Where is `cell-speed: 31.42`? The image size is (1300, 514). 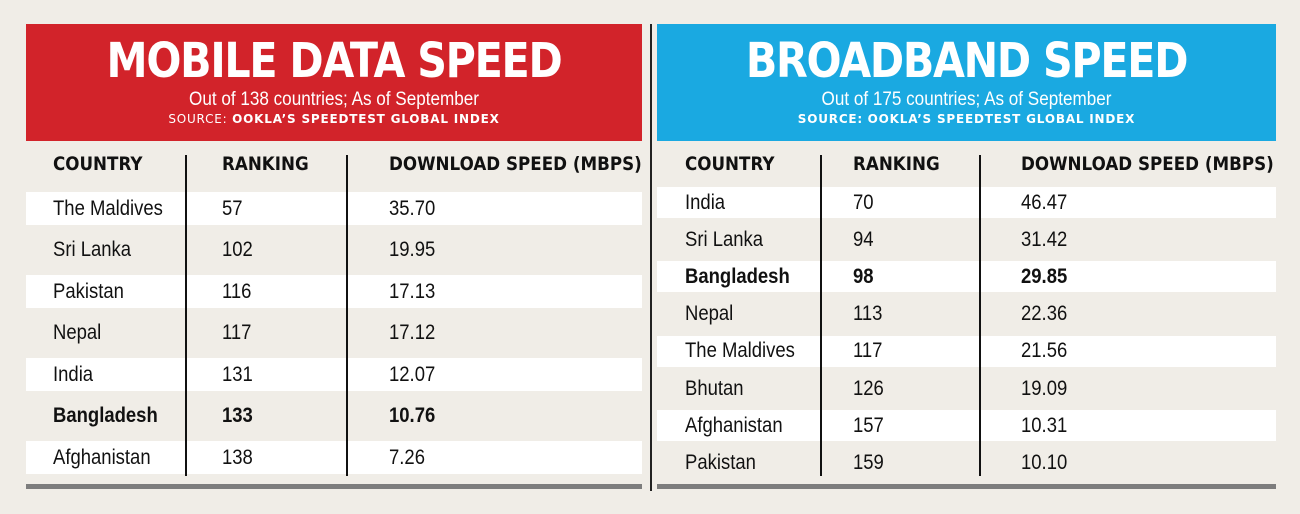 cell-speed: 31.42 is located at coordinates (1044, 239).